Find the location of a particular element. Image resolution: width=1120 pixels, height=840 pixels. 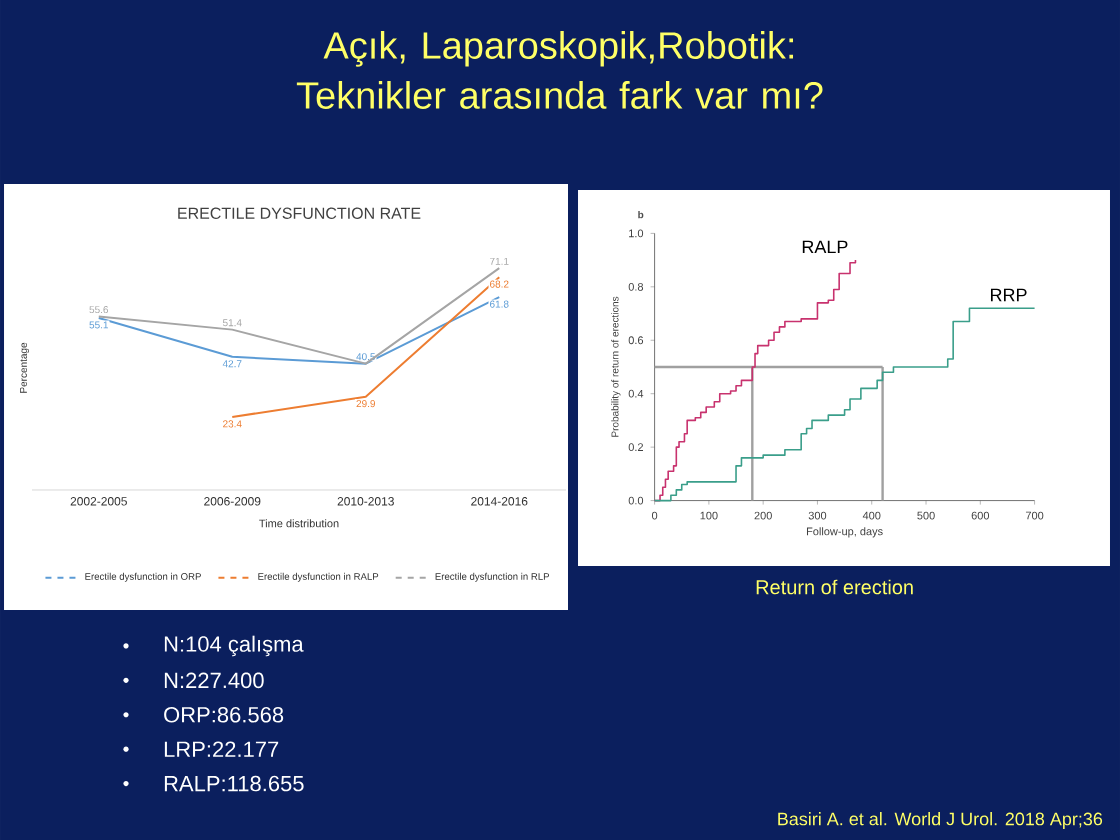

text: Açık, Laparoskopik,Robotik: Teknikler arasında fark var mı? is located at coordinates (559, 70).